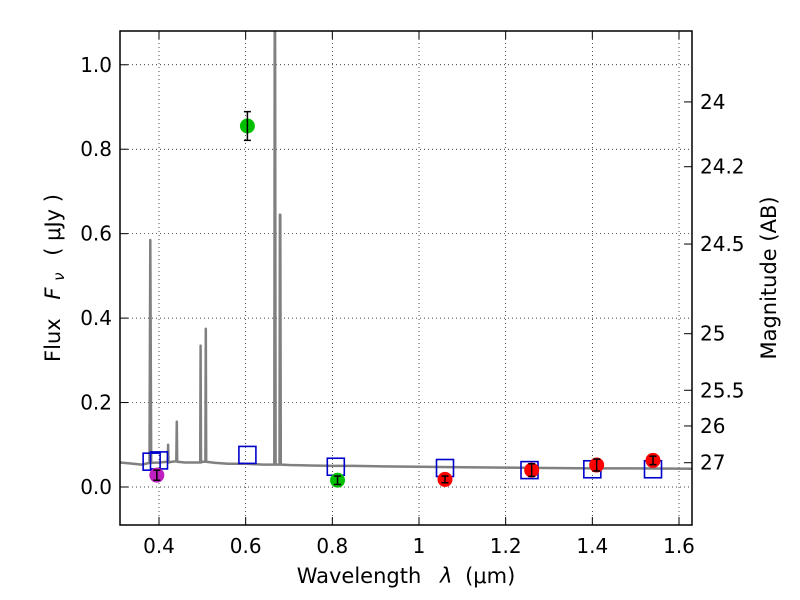 This screenshot has width=800, height=600. Describe the element at coordinates (96, 149) in the screenshot. I see `y-tick-label: 0.8` at that location.